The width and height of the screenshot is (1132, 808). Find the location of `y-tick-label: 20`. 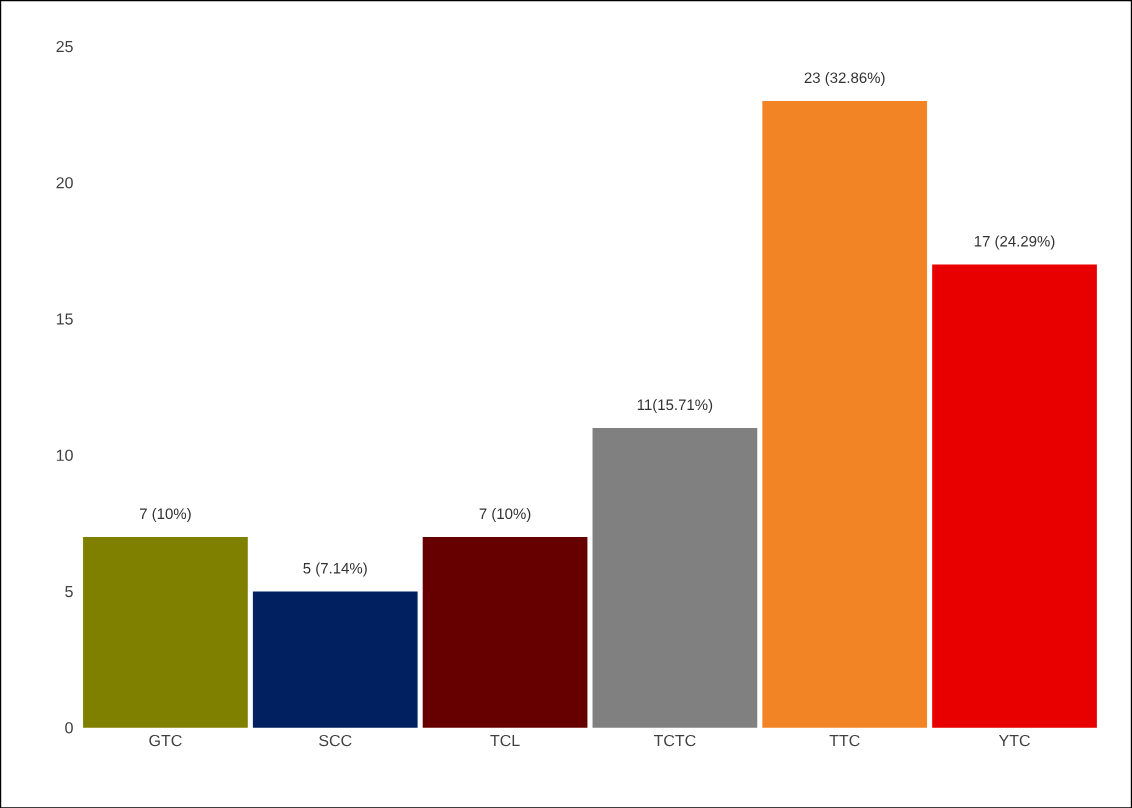

y-tick-label: 20 is located at coordinates (64, 182).